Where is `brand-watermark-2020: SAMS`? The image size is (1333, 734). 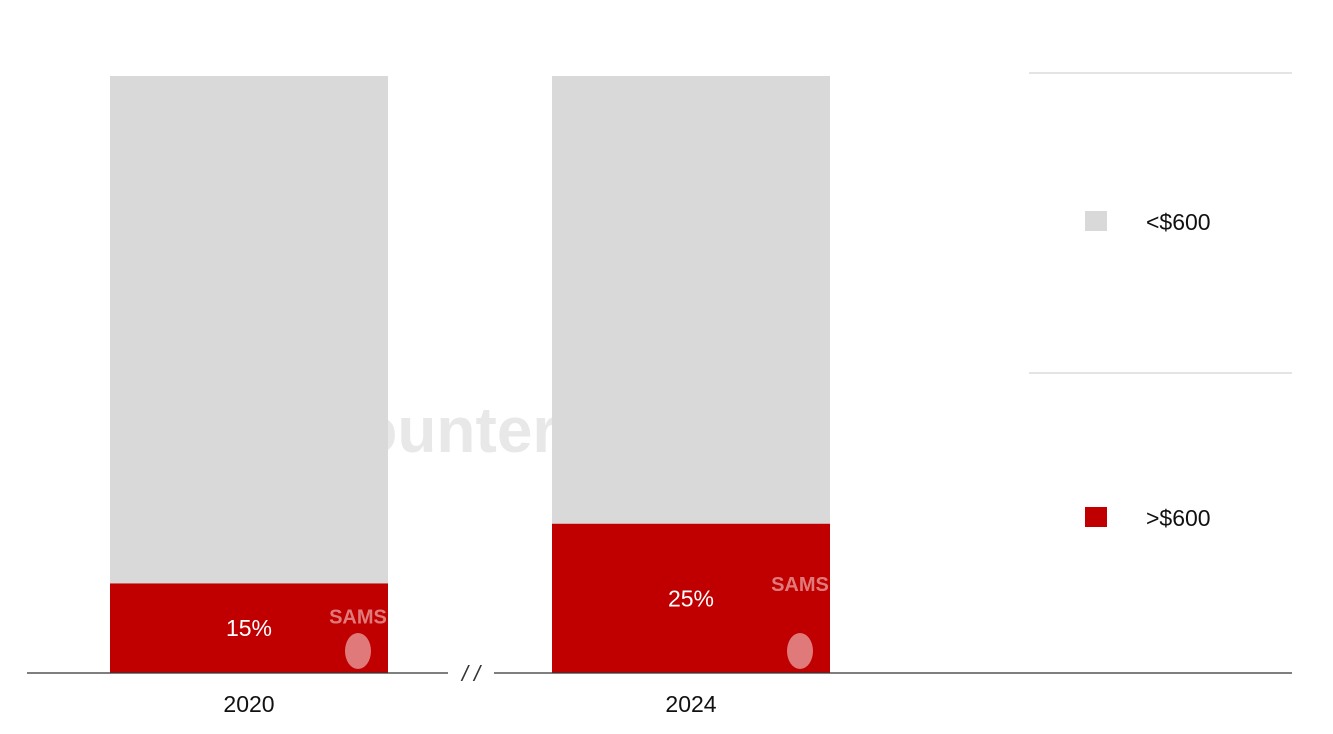 brand-watermark-2020: SAMS is located at coordinates (358, 618).